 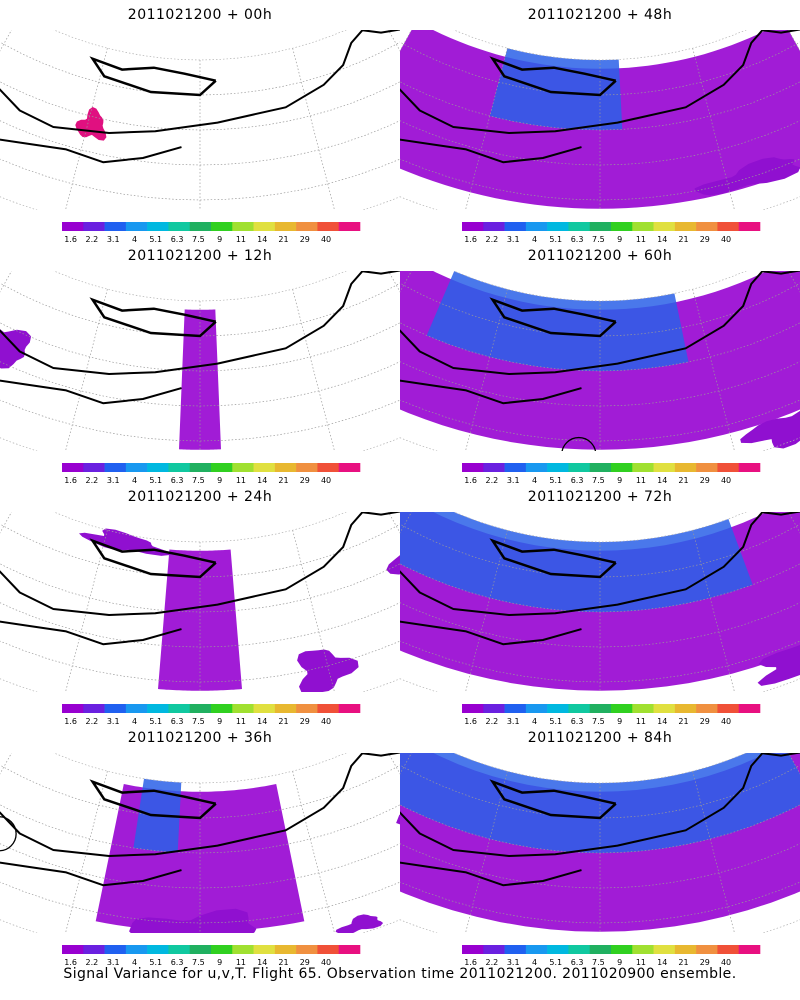 What do you see at coordinates (600, 256) in the screenshot?
I see `panel-title: 2011021200 + 60h` at bounding box center [600, 256].